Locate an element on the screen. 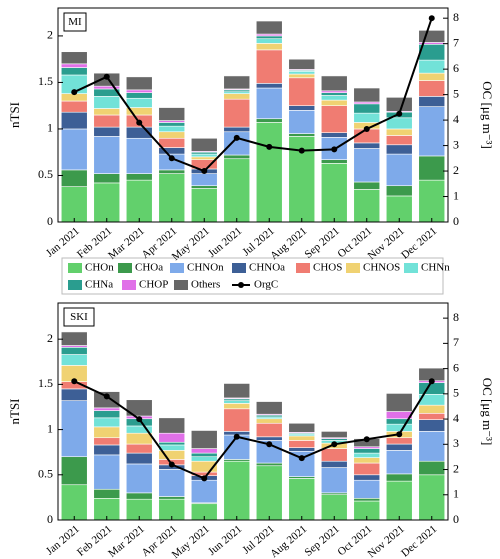 This screenshot has width=500, height=559. legend-label: CHOP is located at coordinates (153, 285).